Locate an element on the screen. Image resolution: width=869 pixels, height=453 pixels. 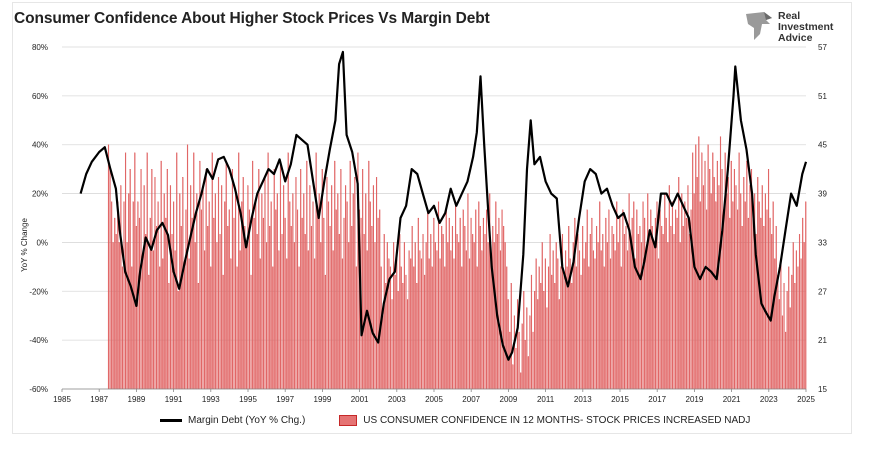
x-tick-label-2007: 2007 is located at coordinates (471, 399).